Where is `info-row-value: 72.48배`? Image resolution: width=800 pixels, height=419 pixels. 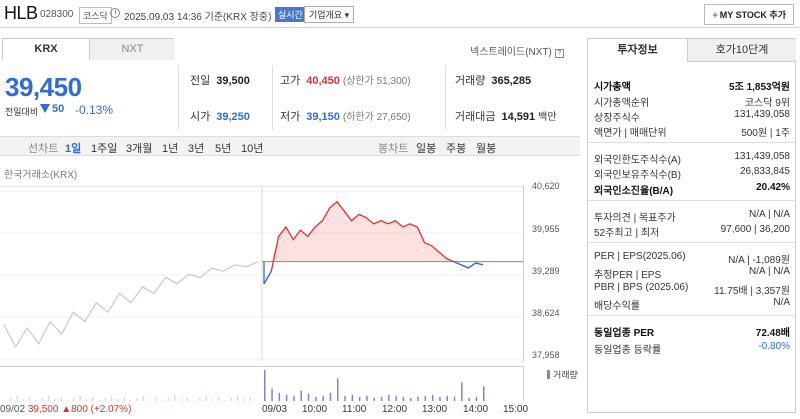
info-row-value: 72.48배 is located at coordinates (772, 333).